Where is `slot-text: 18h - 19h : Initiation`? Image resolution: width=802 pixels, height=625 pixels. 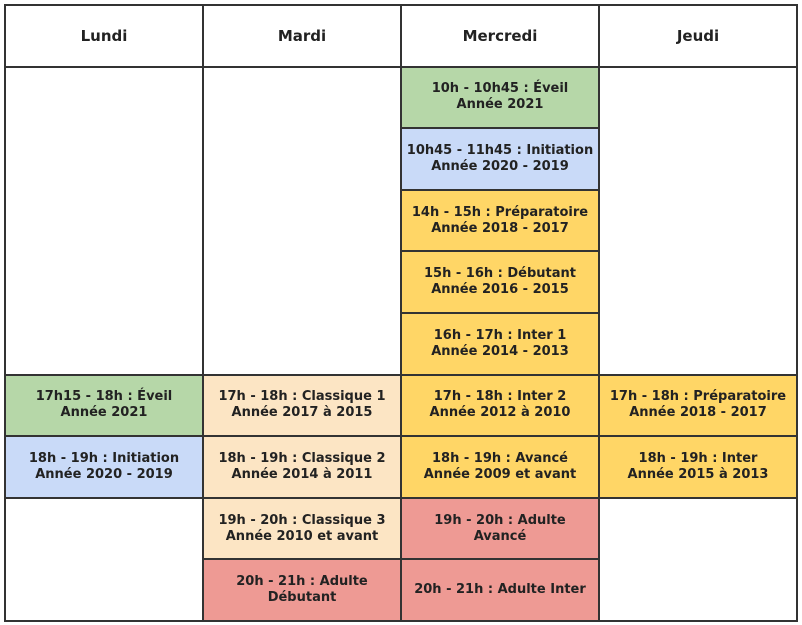 slot-text: 18h - 19h : Initiation is located at coordinates (104, 458).